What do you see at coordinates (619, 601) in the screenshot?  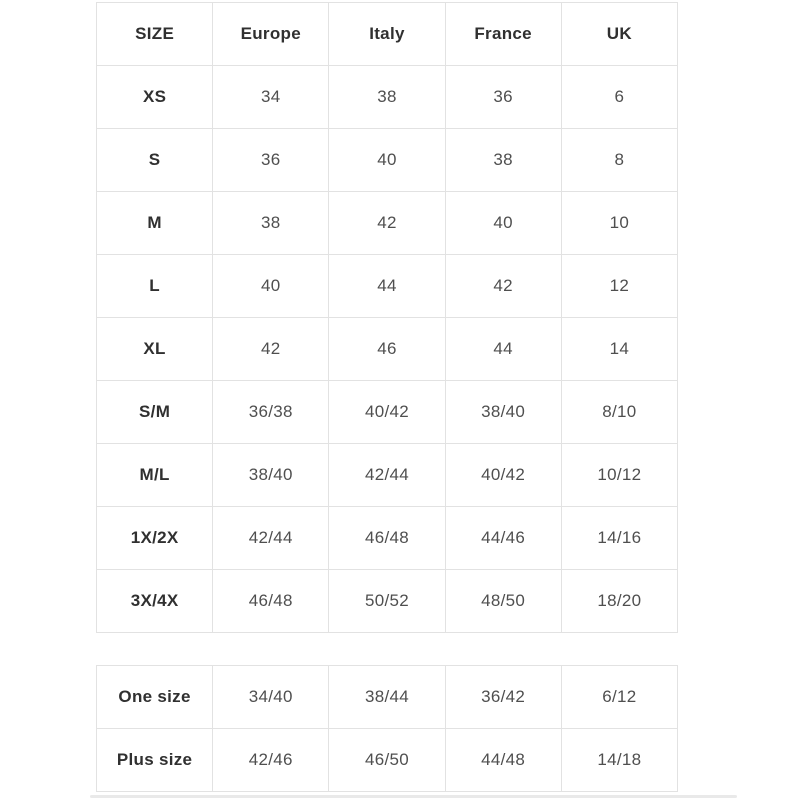 I see `value-cell: 18/20` at bounding box center [619, 601].